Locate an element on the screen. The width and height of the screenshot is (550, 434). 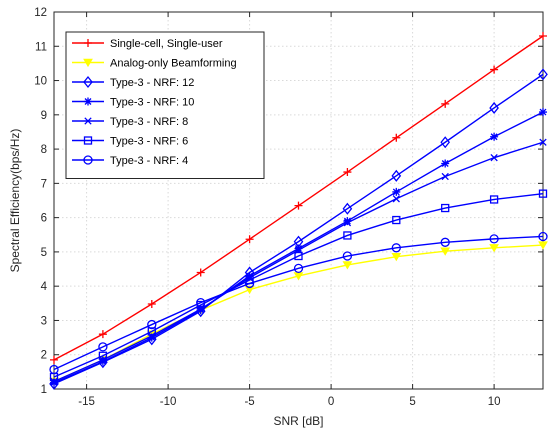
x-axis-title: SNR [dB] is located at coordinates (298, 421).